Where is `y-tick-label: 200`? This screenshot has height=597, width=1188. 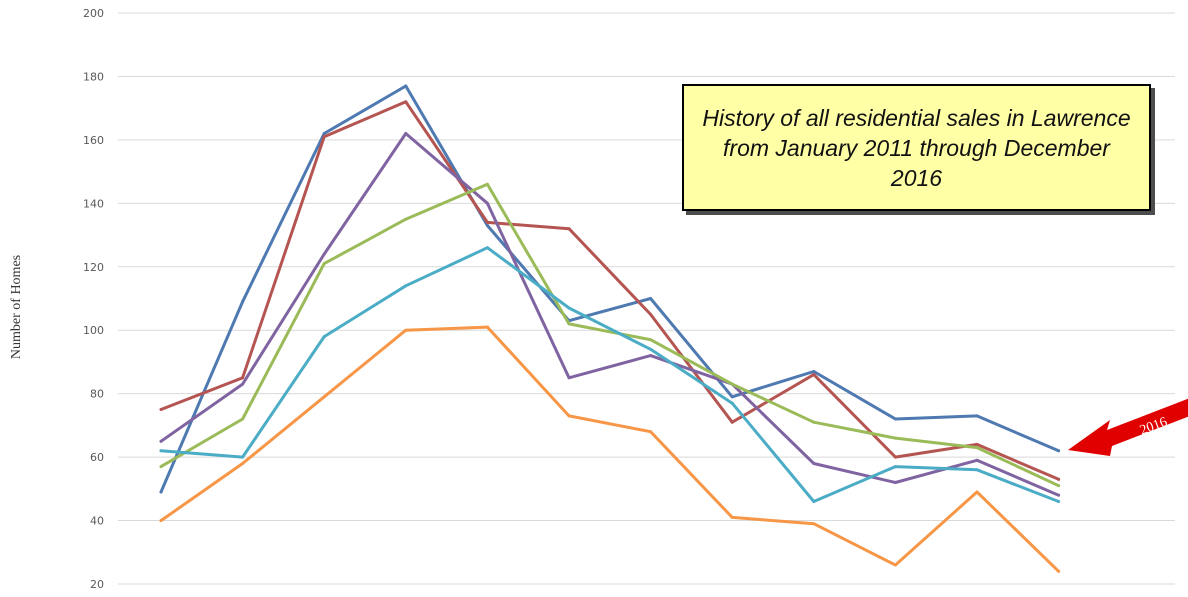
y-tick-label: 200 is located at coordinates (93, 13).